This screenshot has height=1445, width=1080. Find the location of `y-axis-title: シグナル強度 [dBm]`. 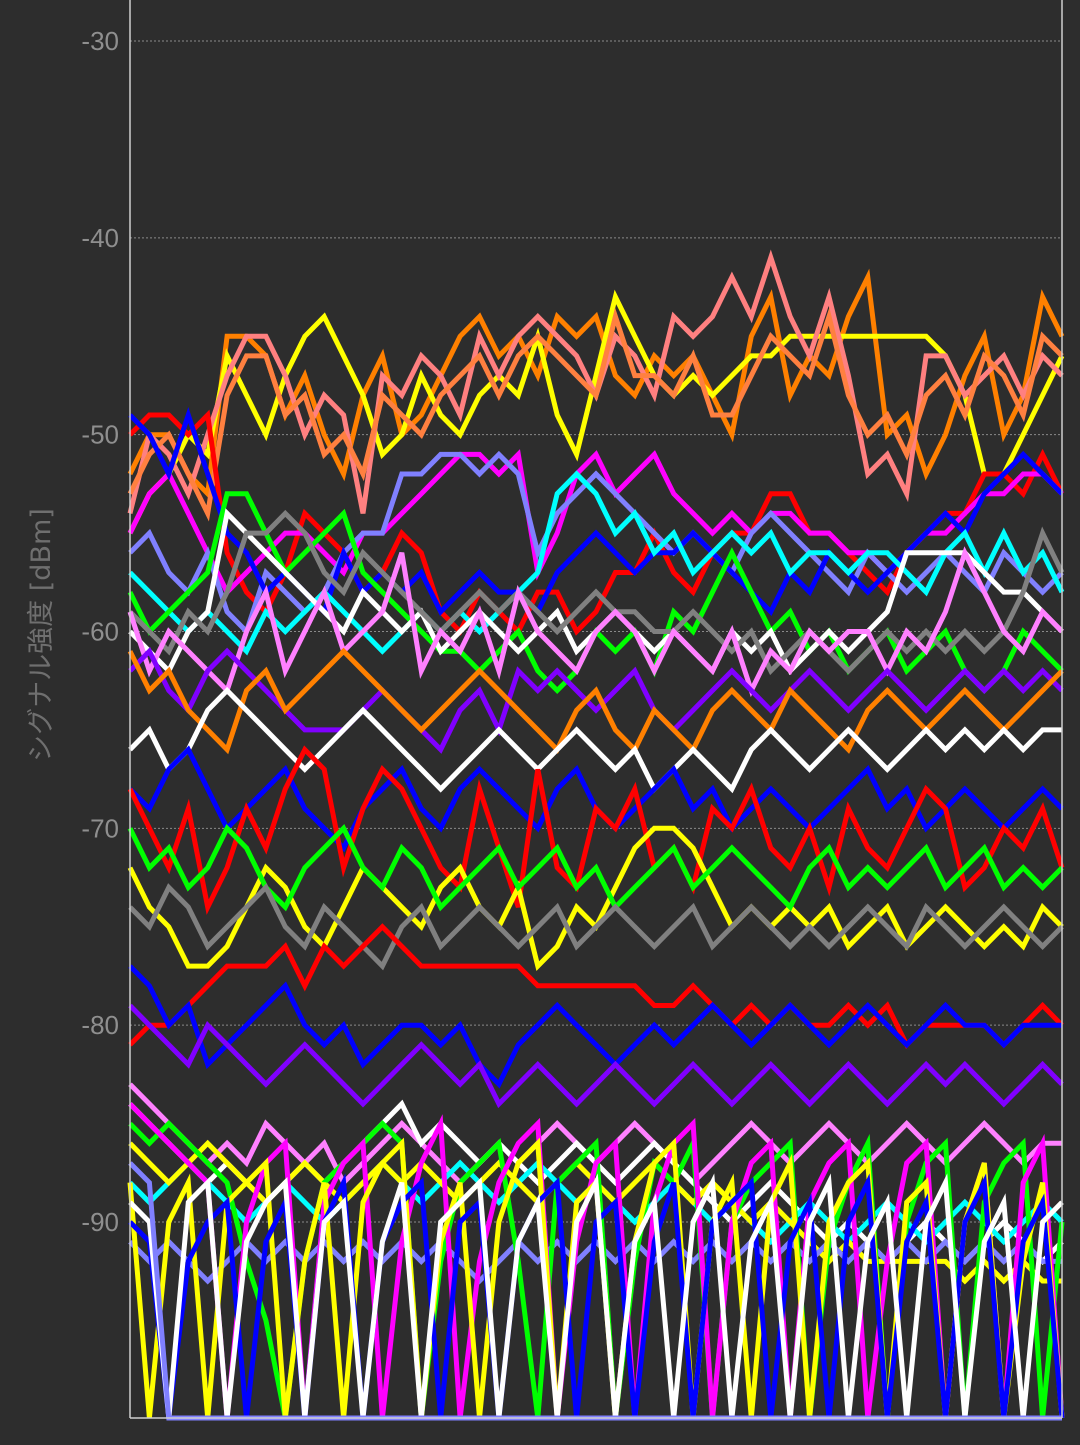

y-axis-title: シグナル強度 [dBm] is located at coordinates (41, 635).